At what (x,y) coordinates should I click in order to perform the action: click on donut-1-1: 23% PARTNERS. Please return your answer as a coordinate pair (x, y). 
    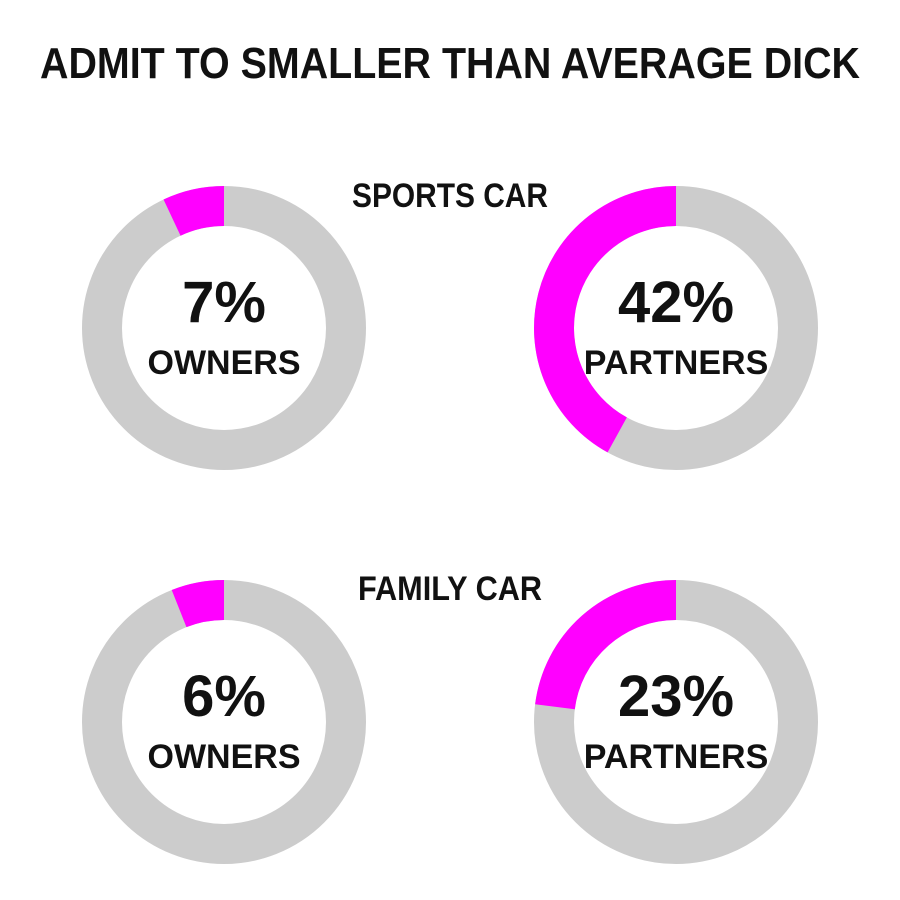
    Looking at the image, I should click on (676, 722).